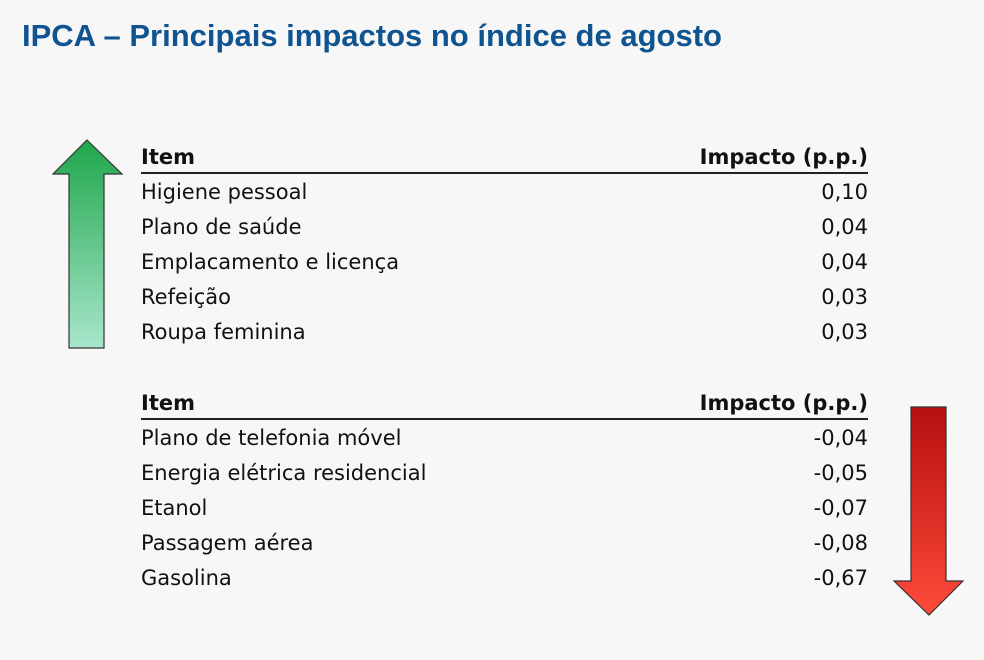 This screenshot has width=984, height=660. What do you see at coordinates (504, 296) in the screenshot?
I see `table-row: Refeição 0,03` at bounding box center [504, 296].